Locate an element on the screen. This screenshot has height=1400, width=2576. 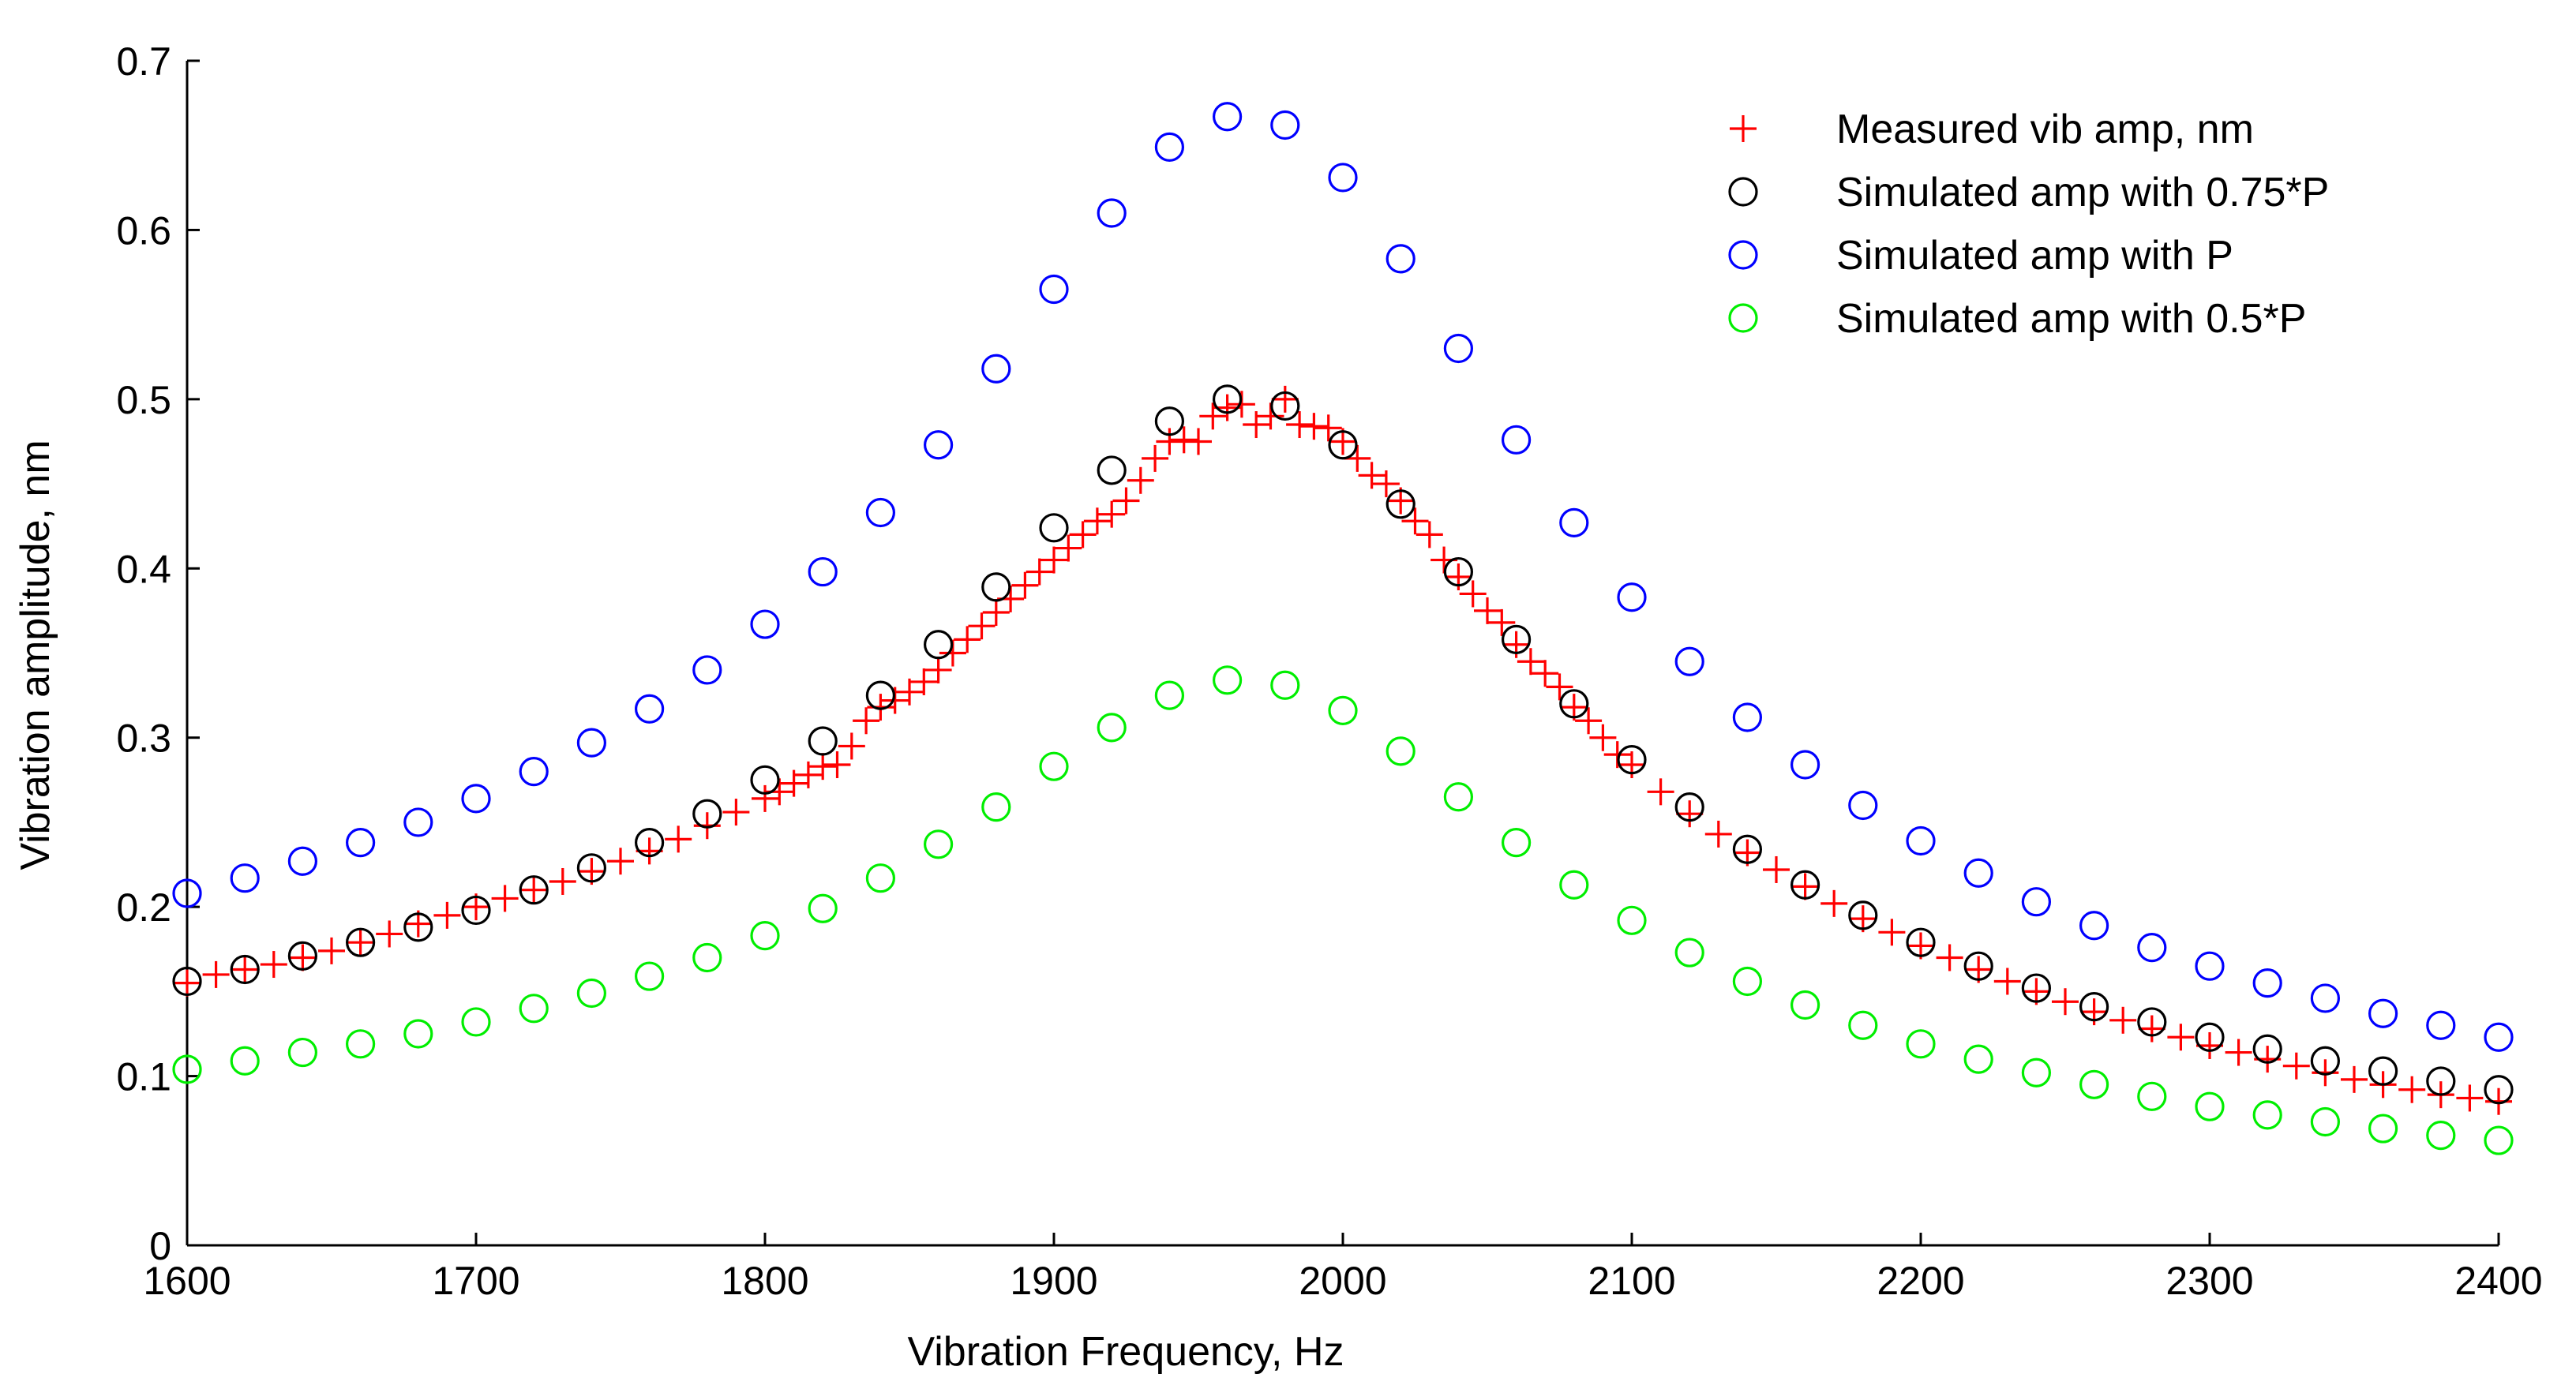
y-tick-label: 0.4 is located at coordinates (143, 569).